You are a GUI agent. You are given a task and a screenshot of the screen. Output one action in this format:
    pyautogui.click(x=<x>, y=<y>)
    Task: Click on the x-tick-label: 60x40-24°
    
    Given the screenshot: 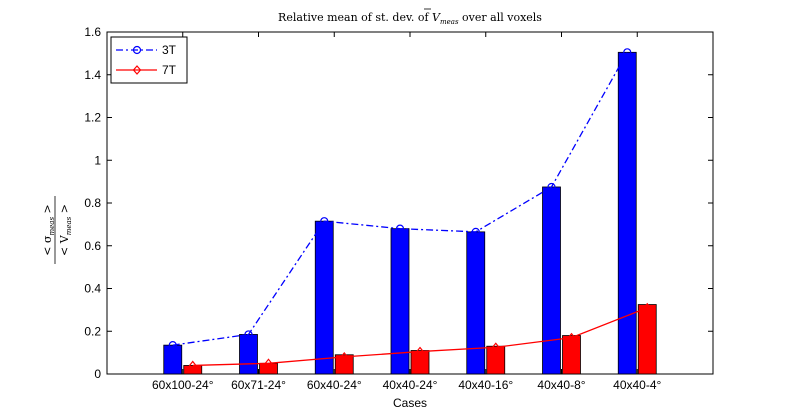 What is the action you would take?
    pyautogui.click(x=334, y=385)
    